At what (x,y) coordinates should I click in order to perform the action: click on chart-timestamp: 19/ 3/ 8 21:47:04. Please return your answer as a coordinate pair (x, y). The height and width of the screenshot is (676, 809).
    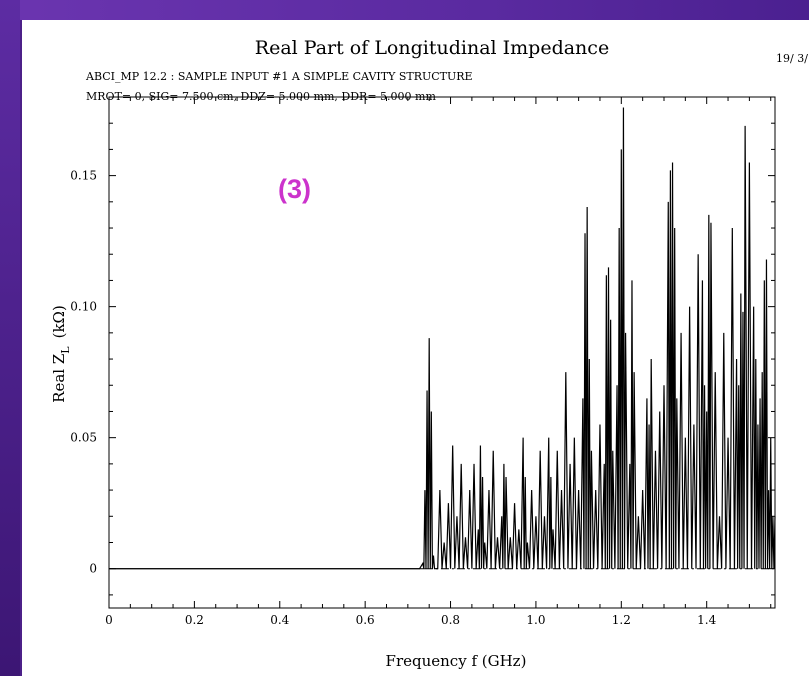
    Looking at the image, I should click on (792, 58).